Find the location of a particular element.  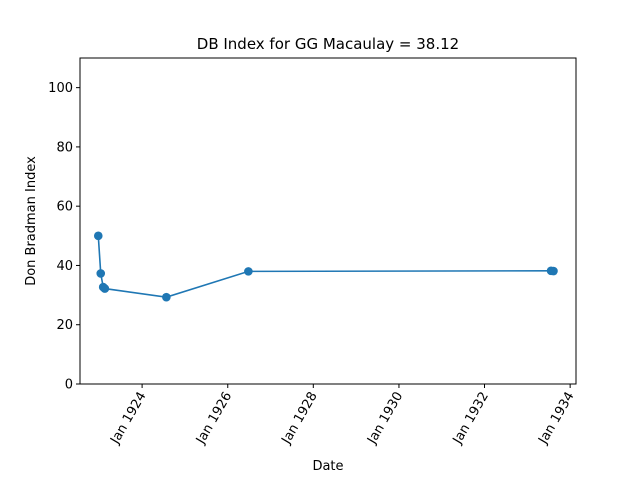

y-tick-label: 40 is located at coordinates (64, 266).